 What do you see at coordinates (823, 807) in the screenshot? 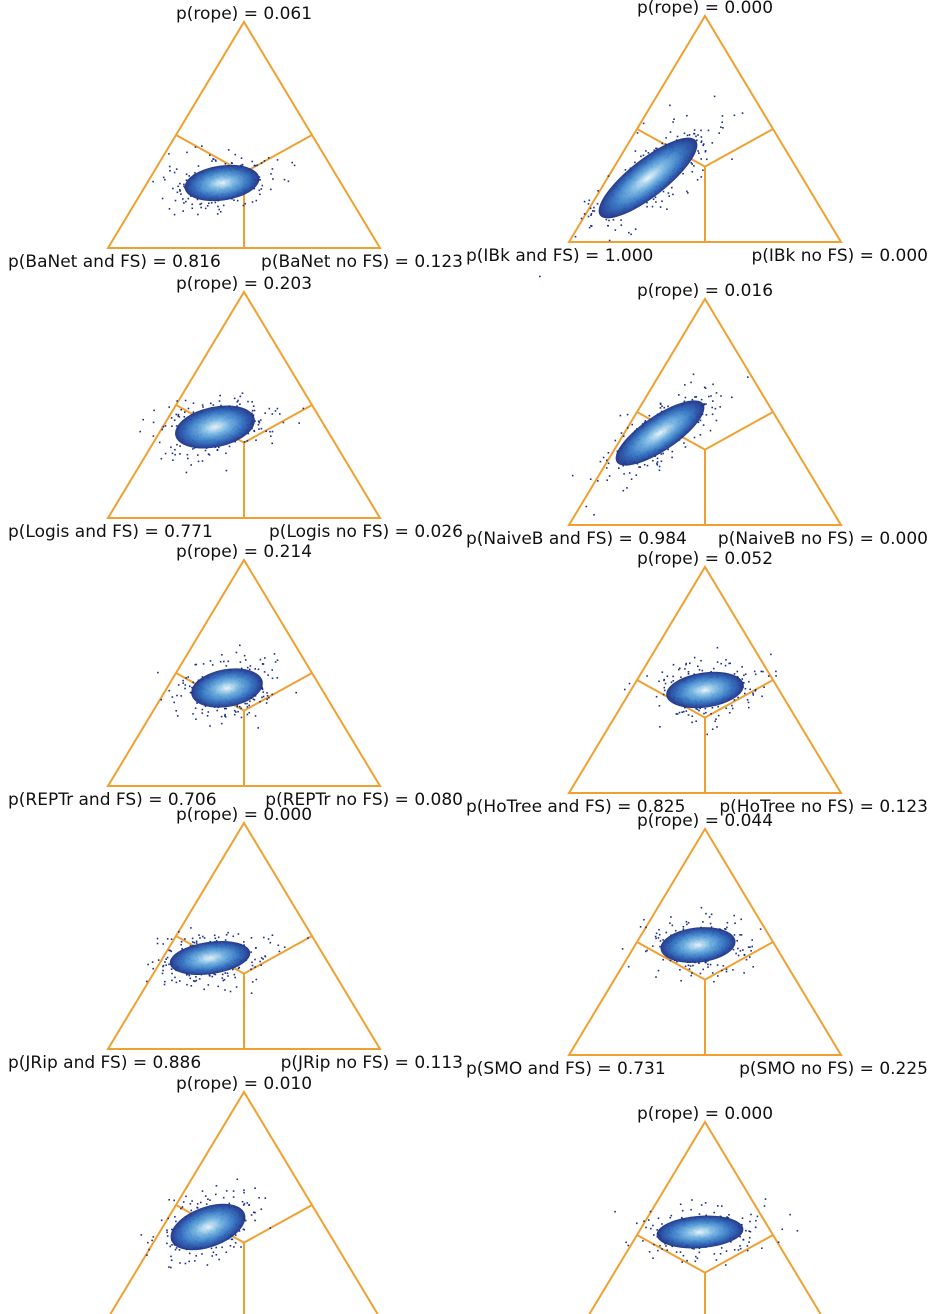
I see `no-fs-label: p(HoTree no FS) = 0.123` at bounding box center [823, 807].